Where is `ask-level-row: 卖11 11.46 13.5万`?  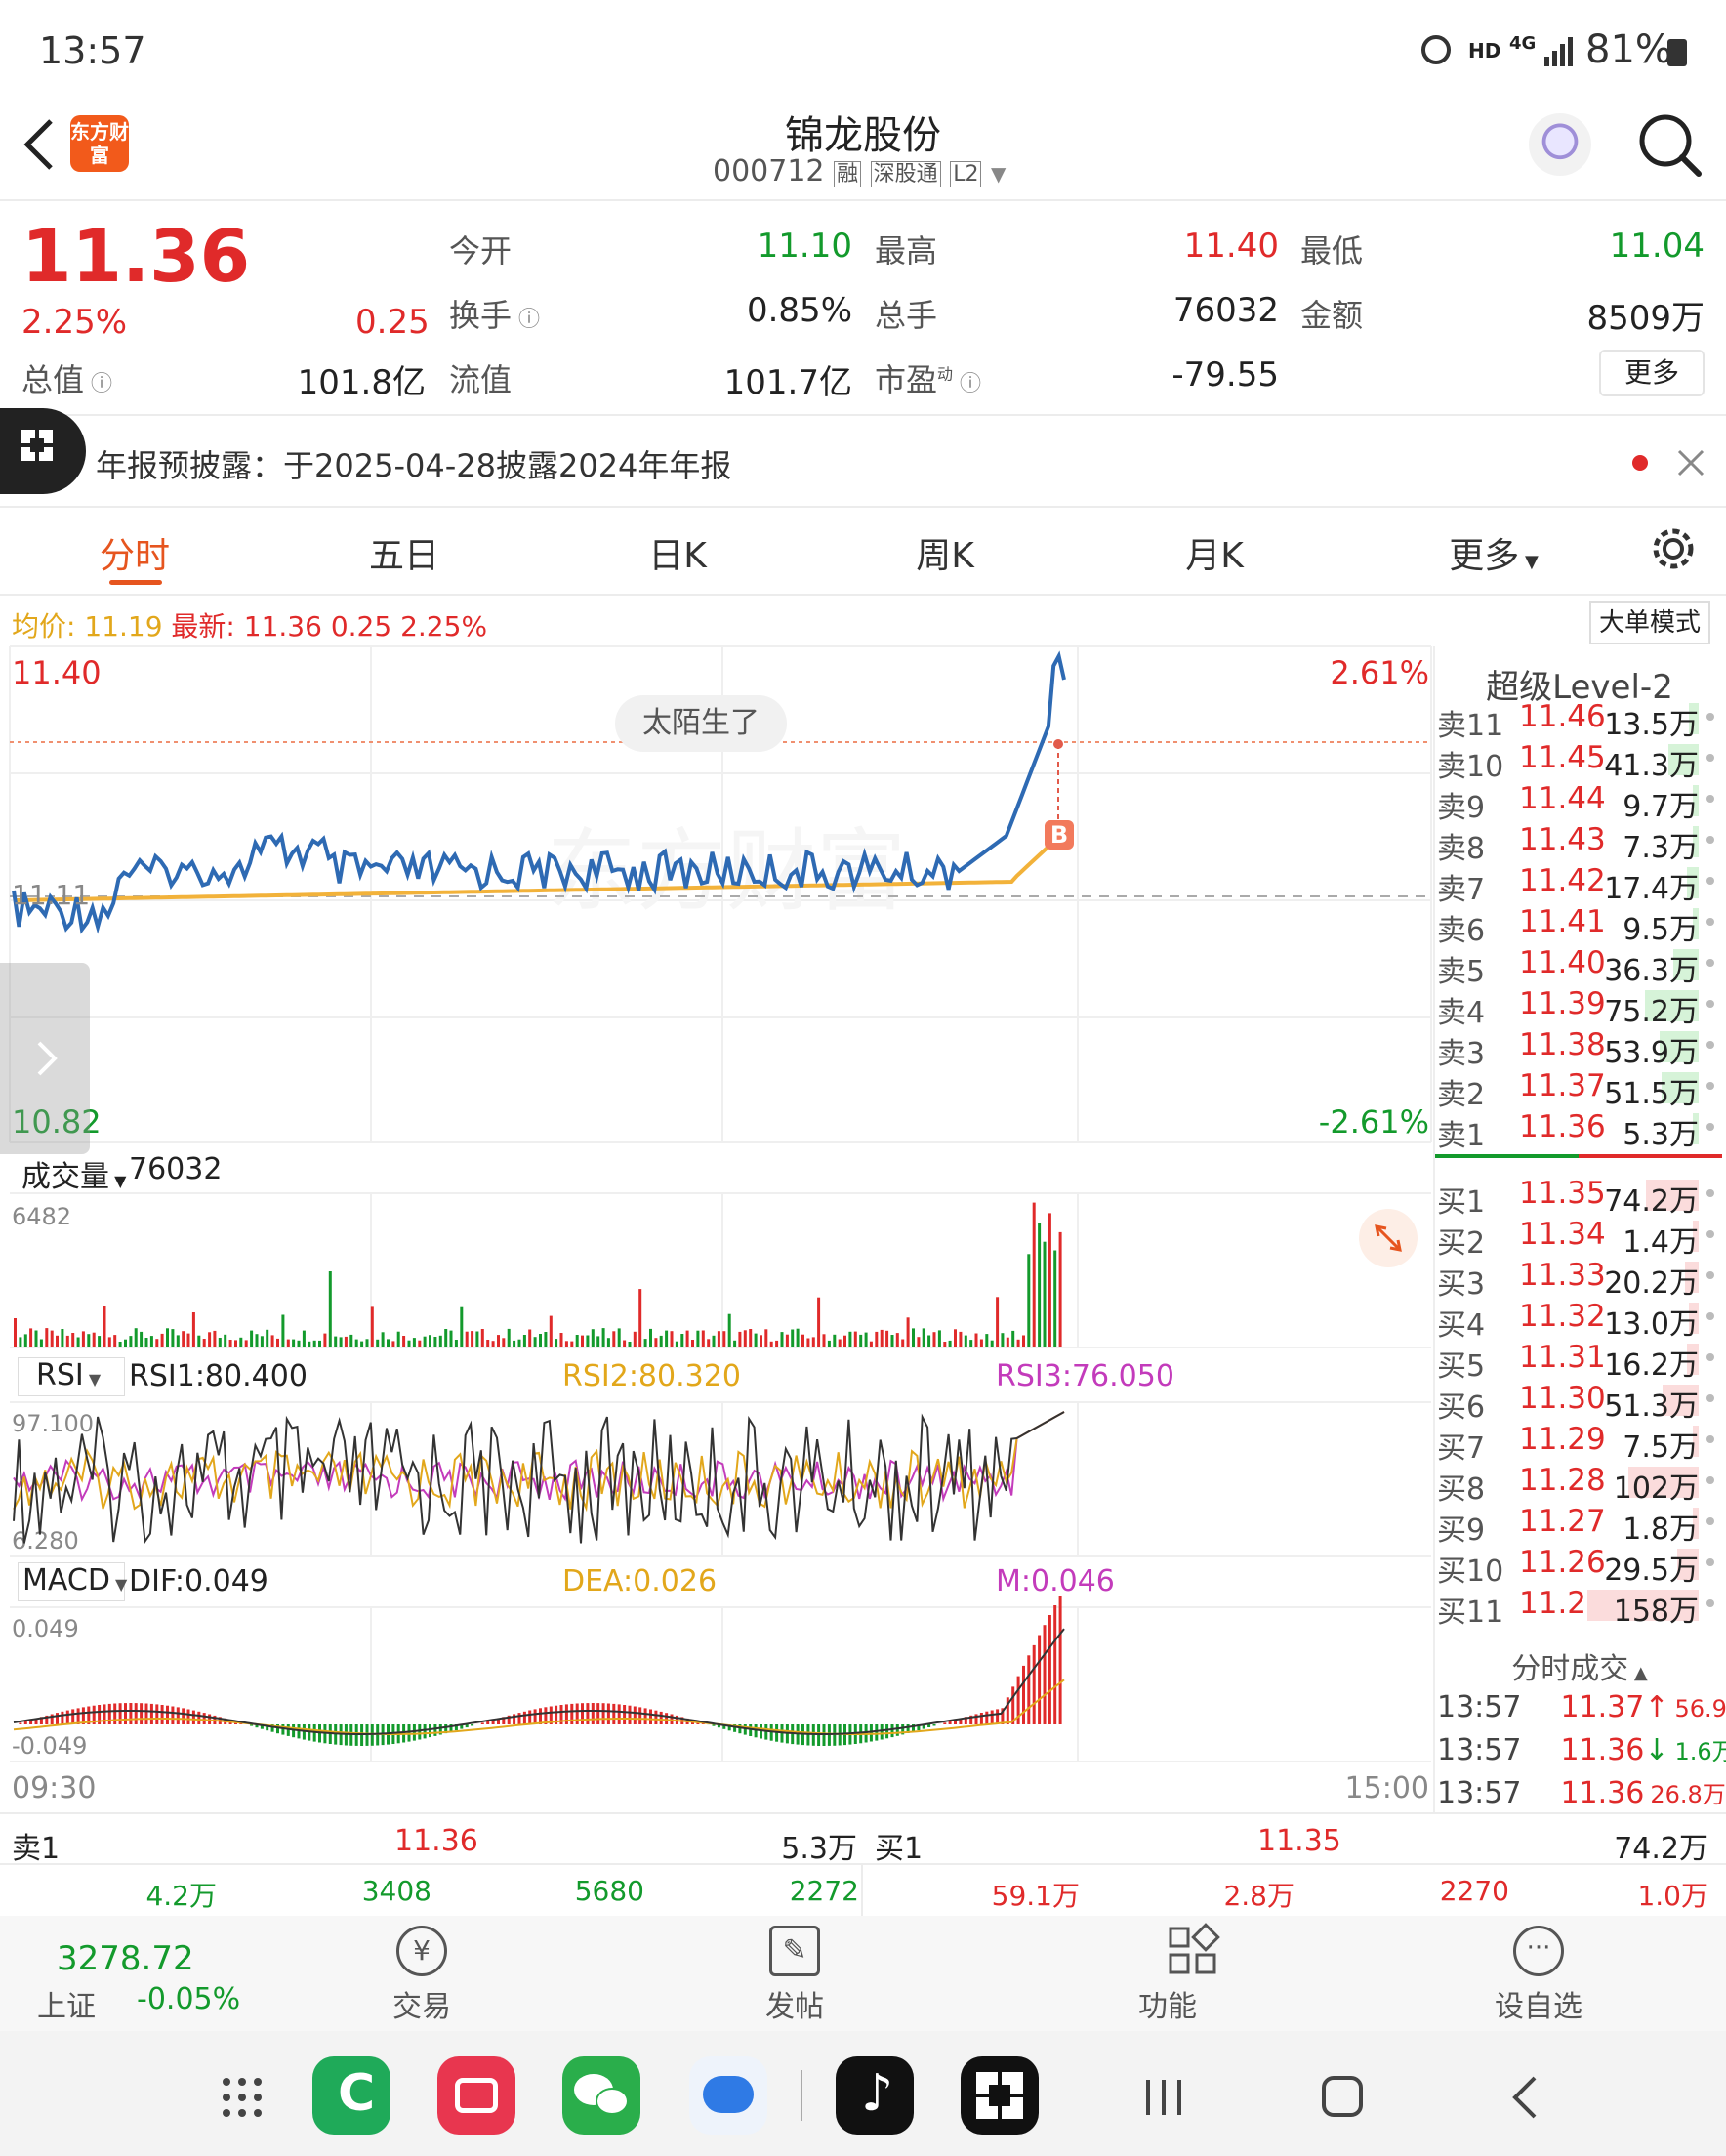
ask-level-row: 卖11 11.46 13.5万 is located at coordinates (1581, 720).